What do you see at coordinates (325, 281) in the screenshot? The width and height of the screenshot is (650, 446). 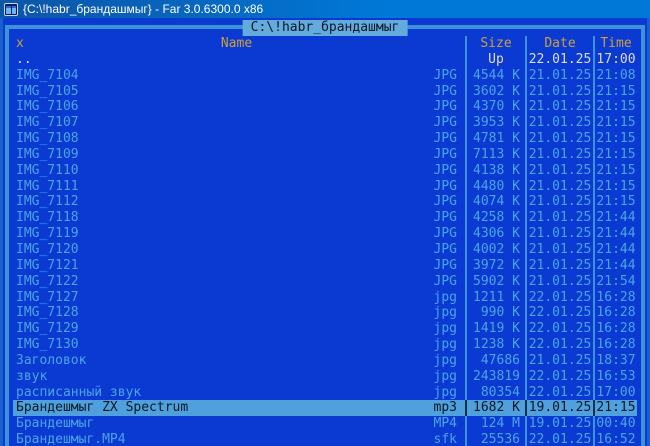 I see `file-row: IMG_7122 JPG 5902 K 21.01.25 21:54` at bounding box center [325, 281].